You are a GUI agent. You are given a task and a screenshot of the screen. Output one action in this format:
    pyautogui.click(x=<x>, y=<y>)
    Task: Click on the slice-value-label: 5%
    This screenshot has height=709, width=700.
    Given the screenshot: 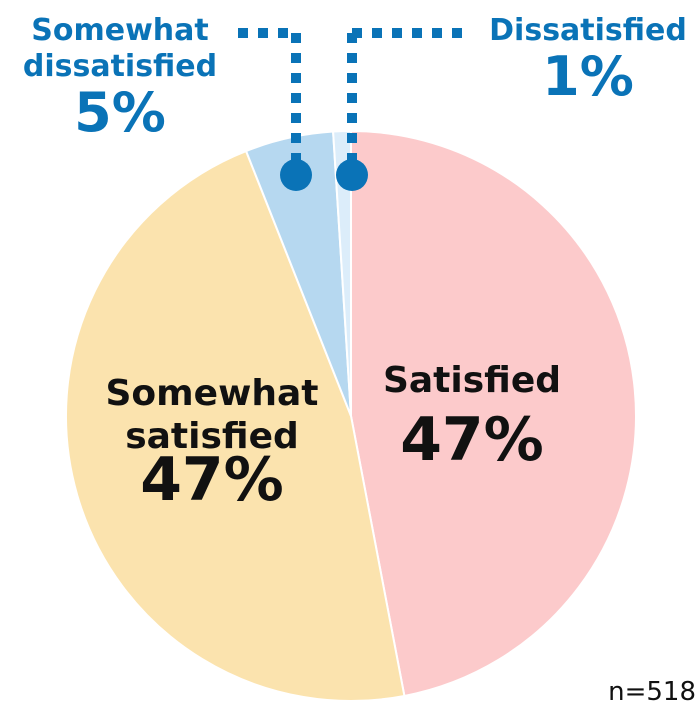 What is the action you would take?
    pyautogui.click(x=120, y=112)
    